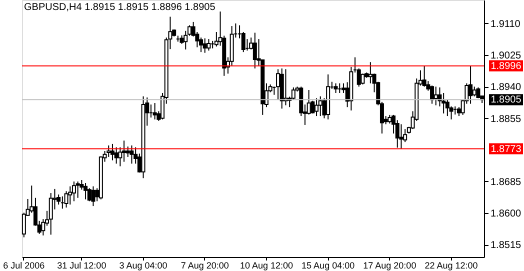 This screenshot has height=271, width=524. What do you see at coordinates (506, 88) in the screenshot?
I see `y-tick-label: 1.8940` at bounding box center [506, 88].